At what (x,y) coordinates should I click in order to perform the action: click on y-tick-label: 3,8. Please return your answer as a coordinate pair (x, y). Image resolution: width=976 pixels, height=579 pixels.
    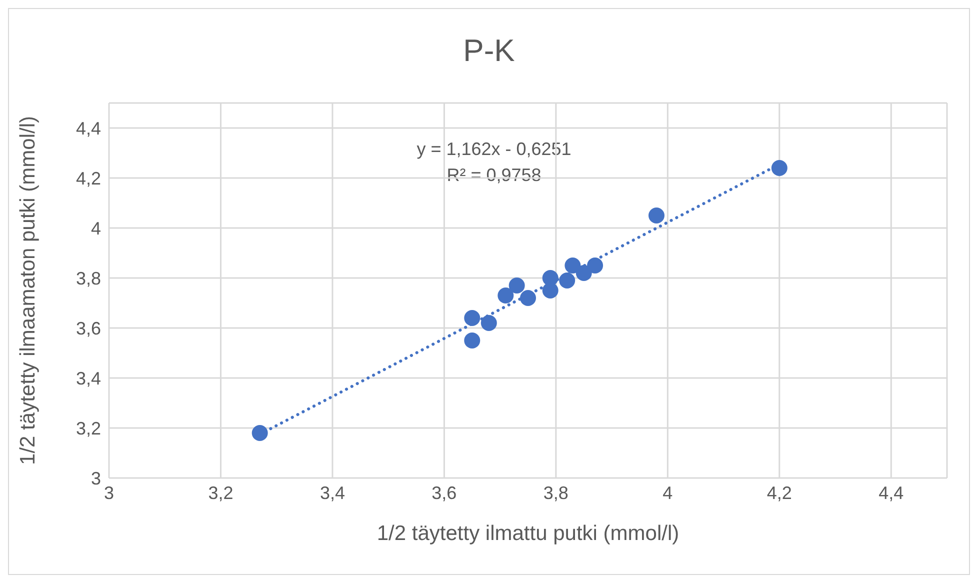
    Looking at the image, I should click on (88, 278).